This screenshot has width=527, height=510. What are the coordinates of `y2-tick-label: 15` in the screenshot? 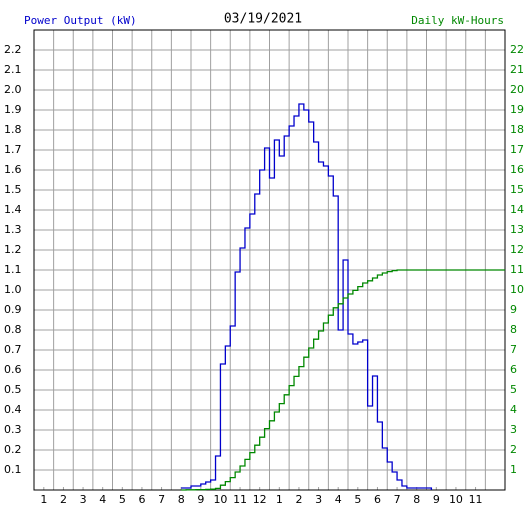 It's located at (517, 189).